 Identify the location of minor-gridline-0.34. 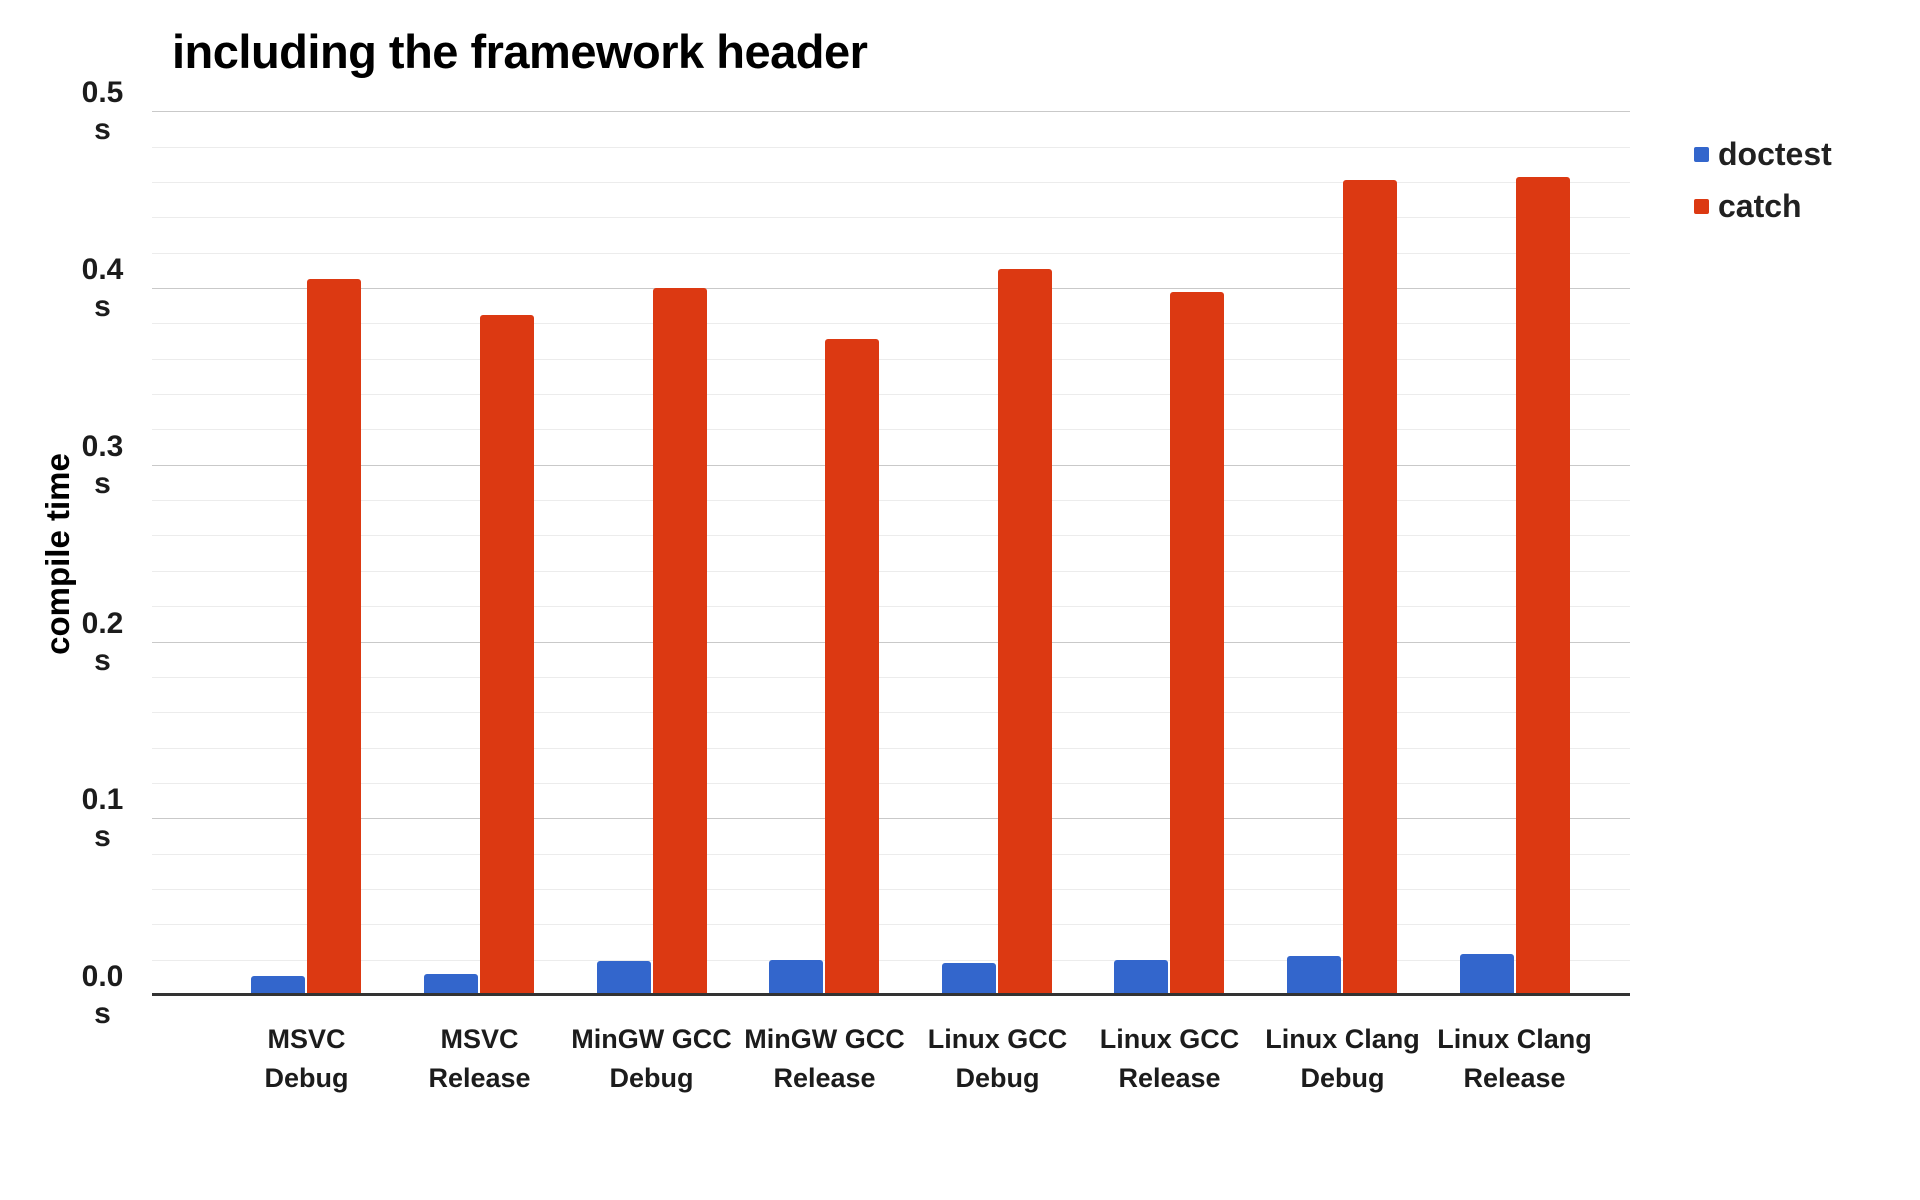
(891, 394).